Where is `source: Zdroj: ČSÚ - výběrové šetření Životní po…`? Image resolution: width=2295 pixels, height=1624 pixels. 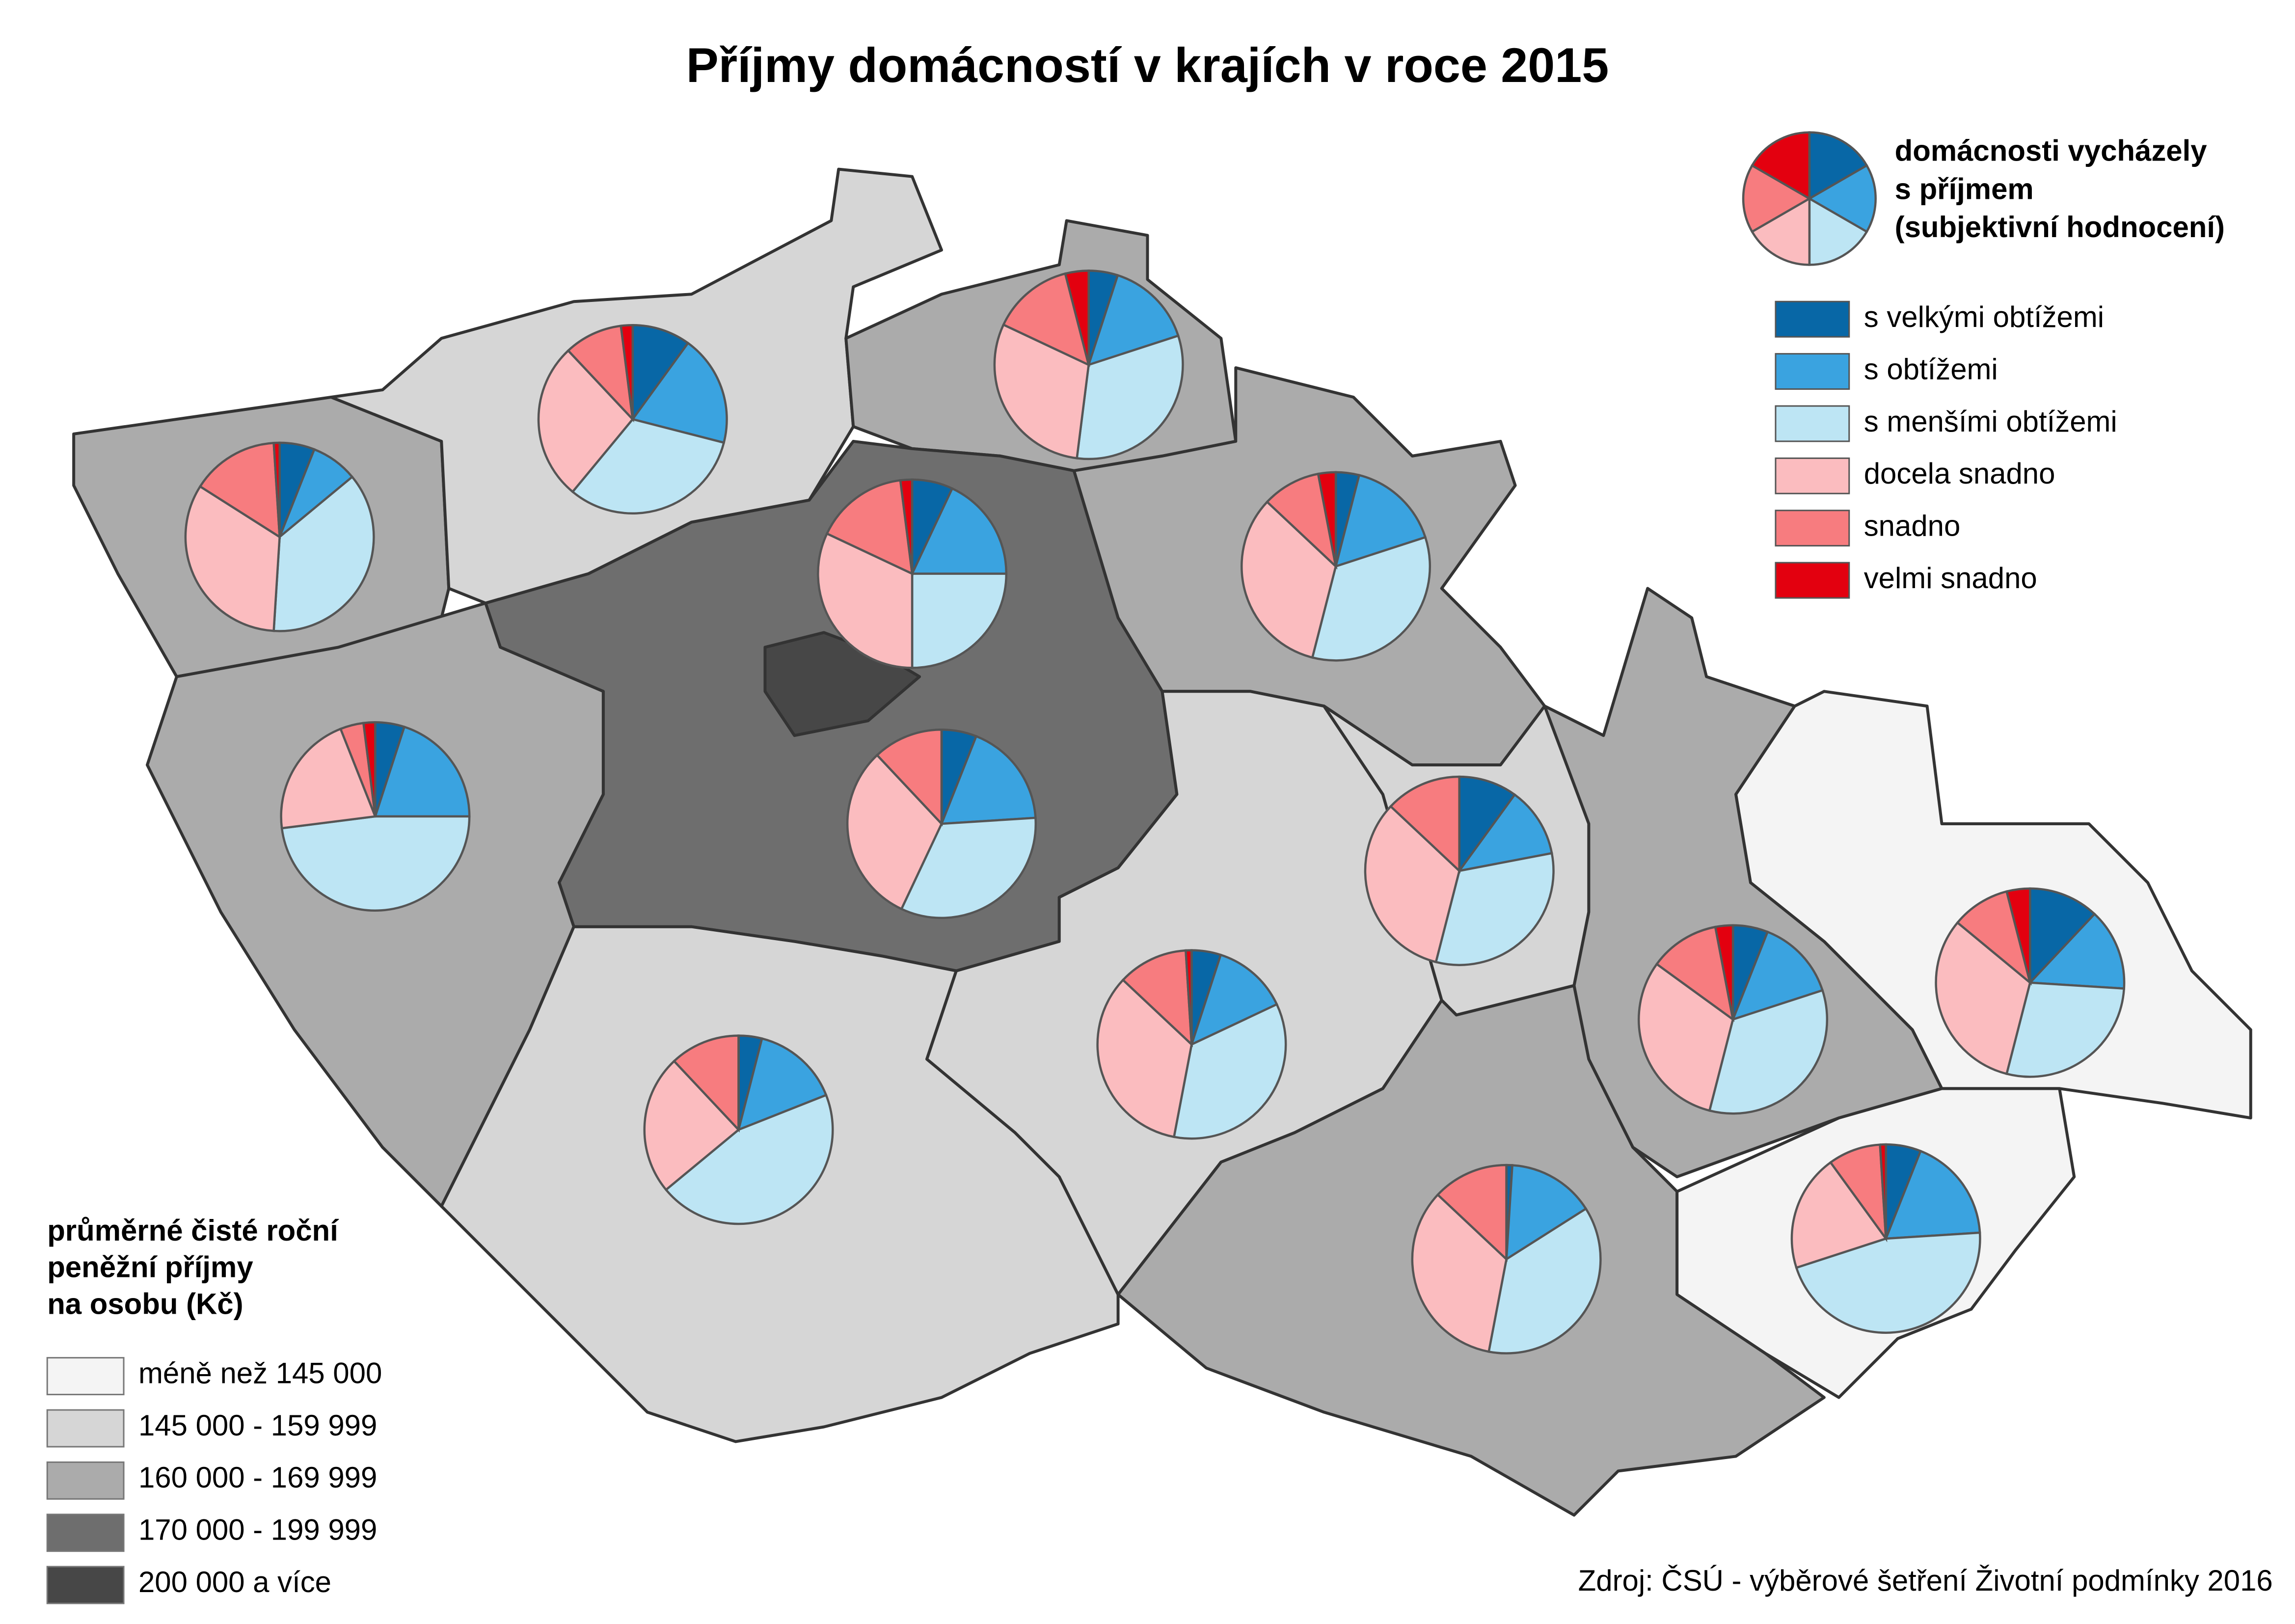
source: Zdroj: ČSÚ - výběrové šetření Životní po… is located at coordinates (1926, 1580).